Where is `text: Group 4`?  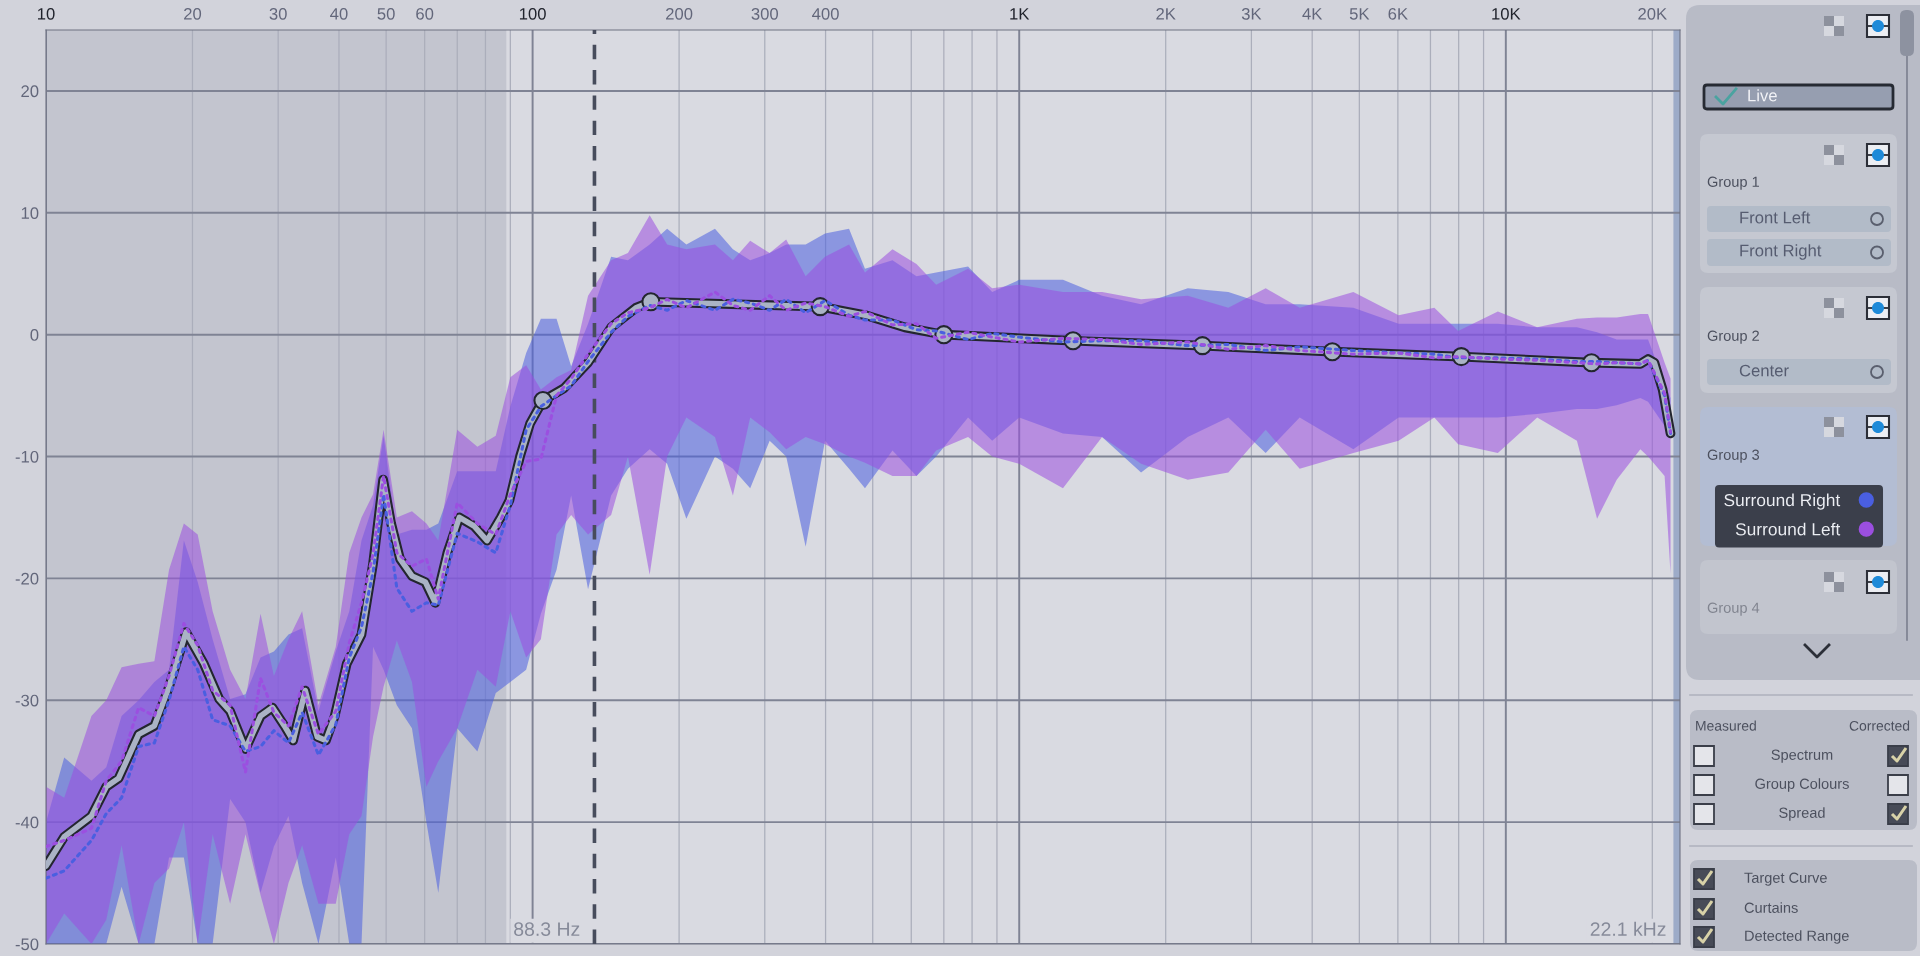
text: Group 4 is located at coordinates (1733, 609).